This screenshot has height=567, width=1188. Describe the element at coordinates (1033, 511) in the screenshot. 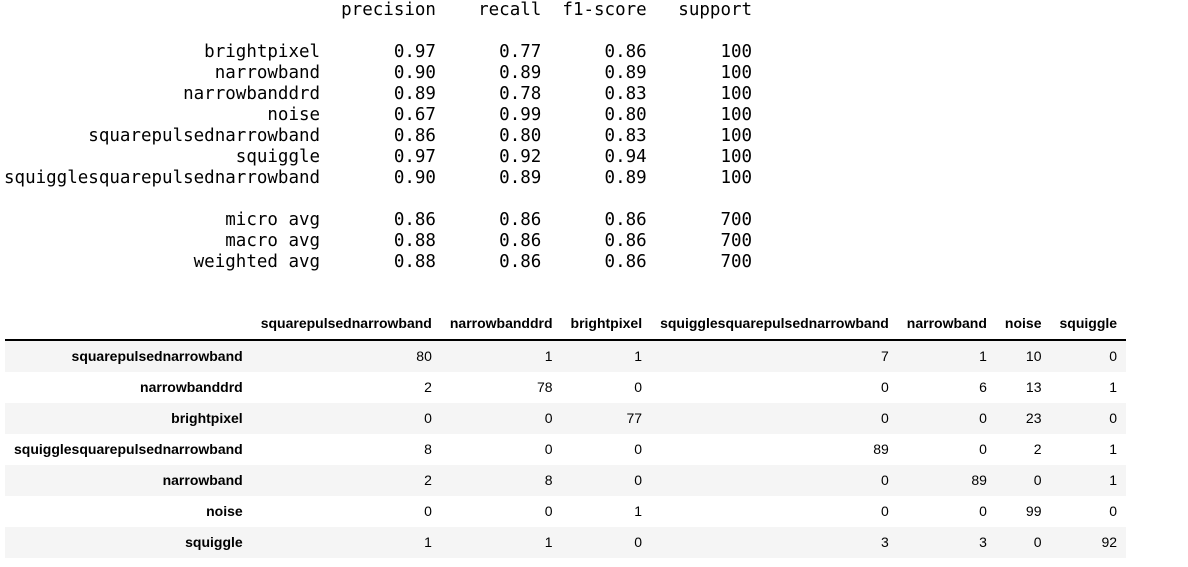

I see `cell-value: 99` at that location.